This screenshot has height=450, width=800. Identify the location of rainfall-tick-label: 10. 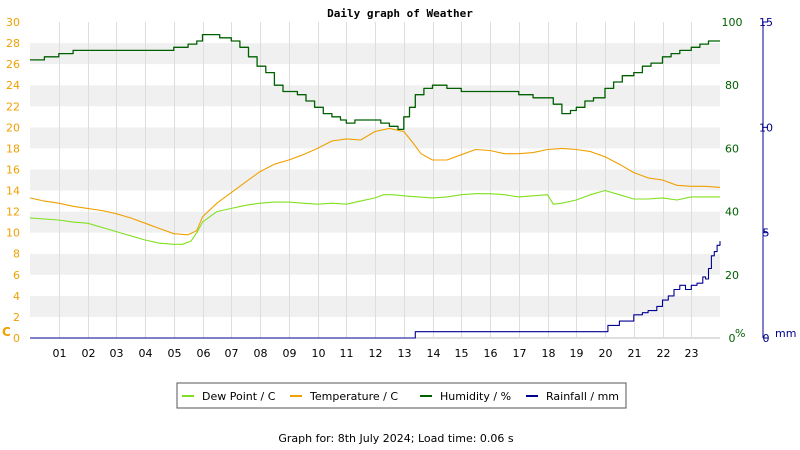
(766, 127).